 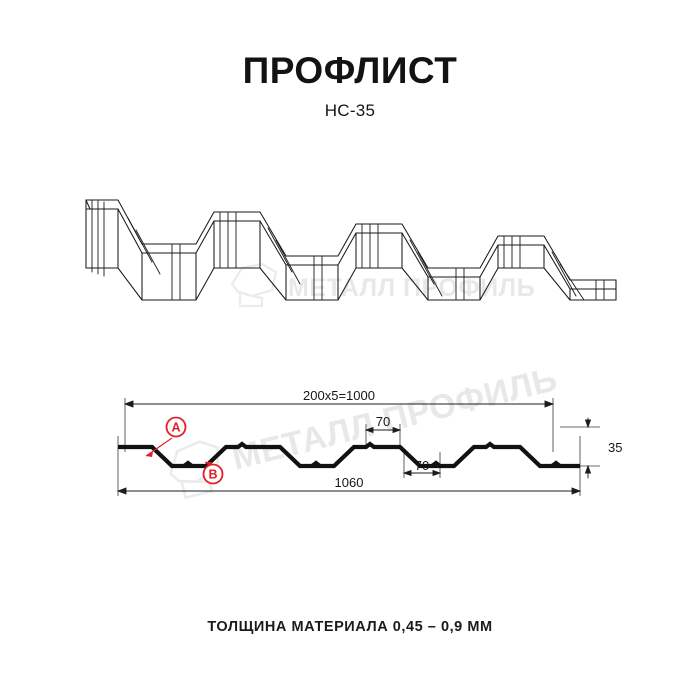 What do you see at coordinates (349, 455) in the screenshot?
I see `profile-outline` at bounding box center [349, 455].